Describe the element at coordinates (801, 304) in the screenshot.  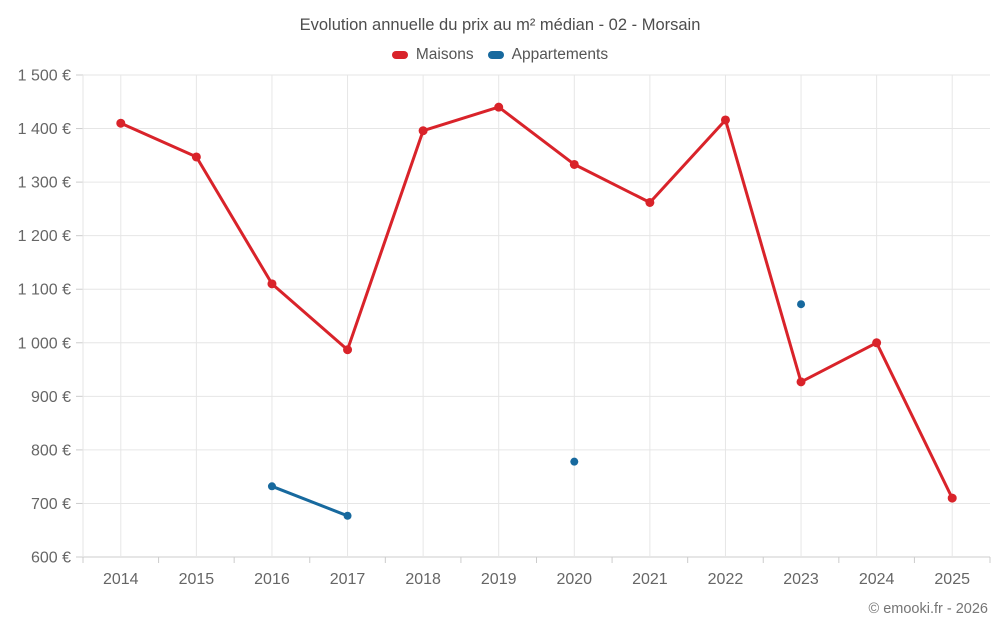
I see `appartements-point-2023` at that location.